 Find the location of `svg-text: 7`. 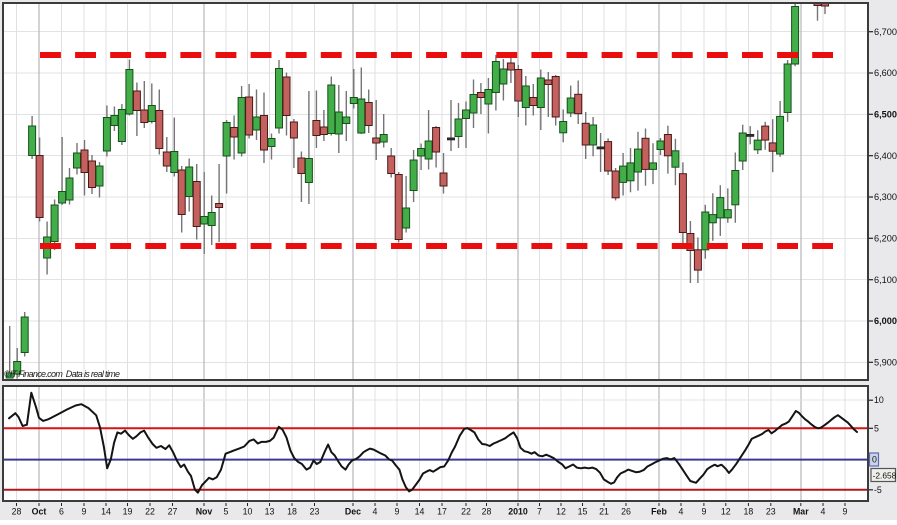

svg-text: 7 is located at coordinates (539, 512).